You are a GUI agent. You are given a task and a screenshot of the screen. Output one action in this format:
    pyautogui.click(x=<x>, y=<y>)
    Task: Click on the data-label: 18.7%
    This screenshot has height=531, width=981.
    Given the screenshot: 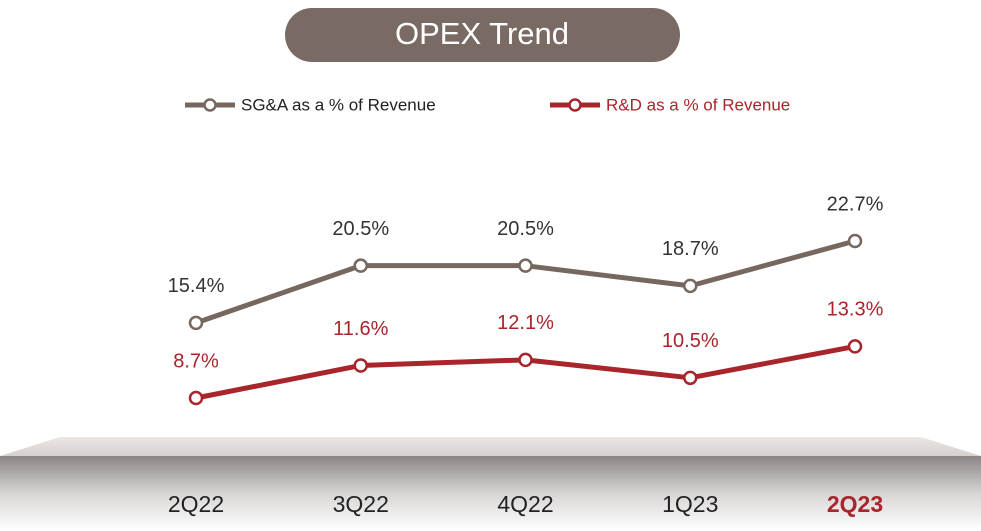 What is the action you would take?
    pyautogui.click(x=690, y=249)
    